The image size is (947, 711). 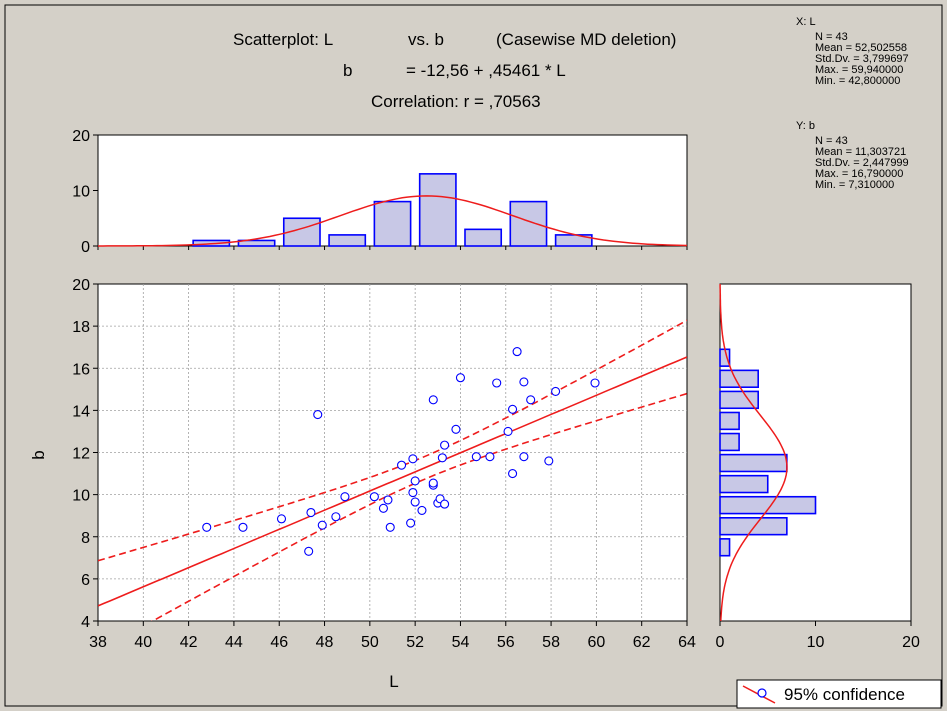 I want to click on x-tick-label: 54, so click(x=461, y=642).